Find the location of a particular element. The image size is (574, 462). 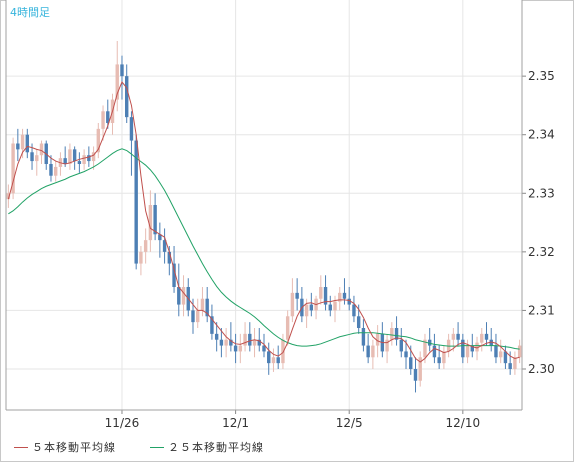

y-tick-label: 2.33 is located at coordinates (541, 193).